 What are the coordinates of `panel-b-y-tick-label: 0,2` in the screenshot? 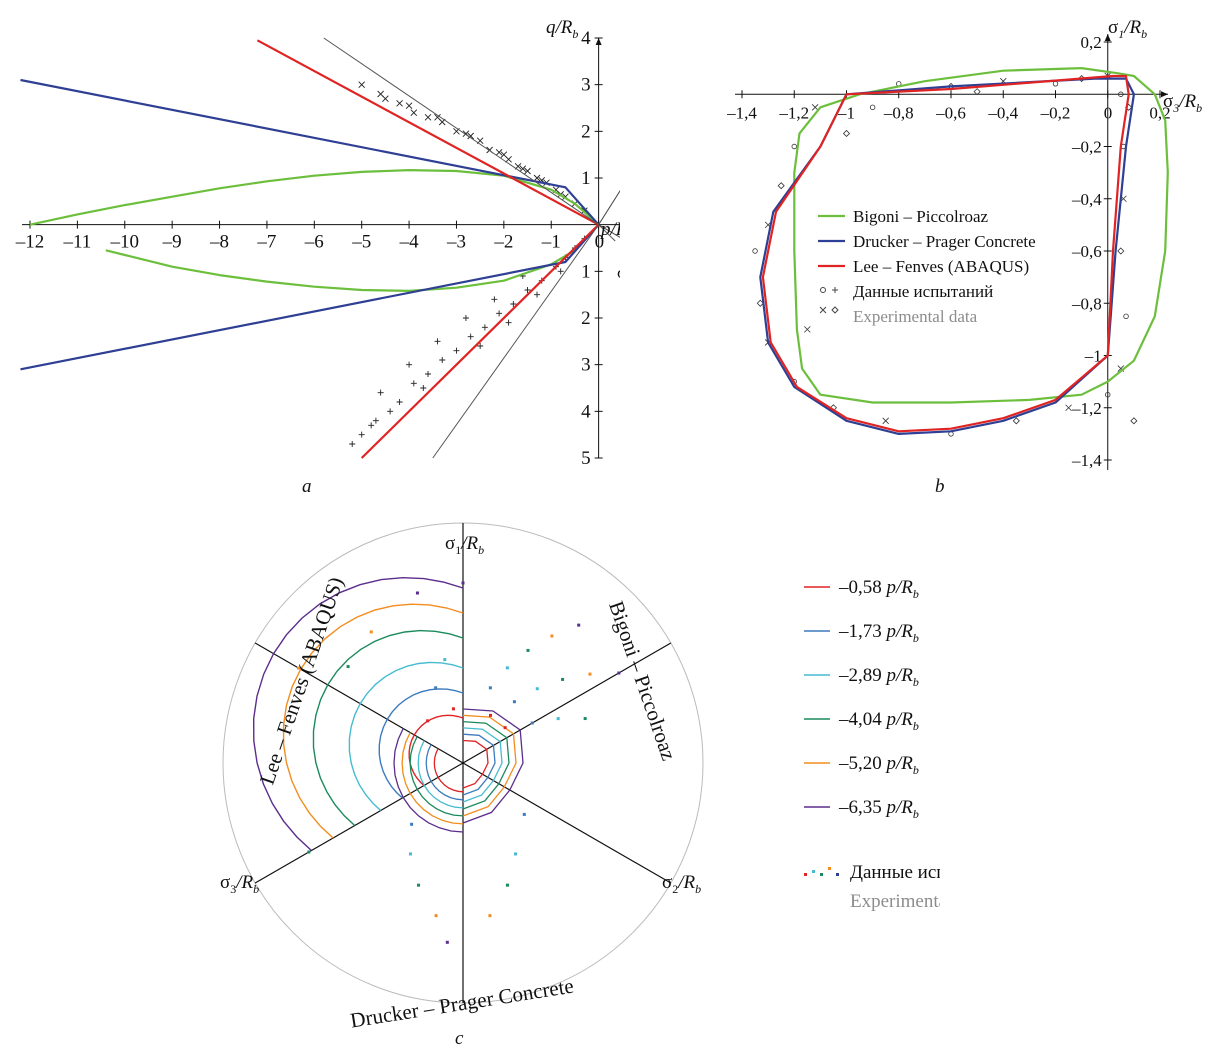 It's located at (1091, 42).